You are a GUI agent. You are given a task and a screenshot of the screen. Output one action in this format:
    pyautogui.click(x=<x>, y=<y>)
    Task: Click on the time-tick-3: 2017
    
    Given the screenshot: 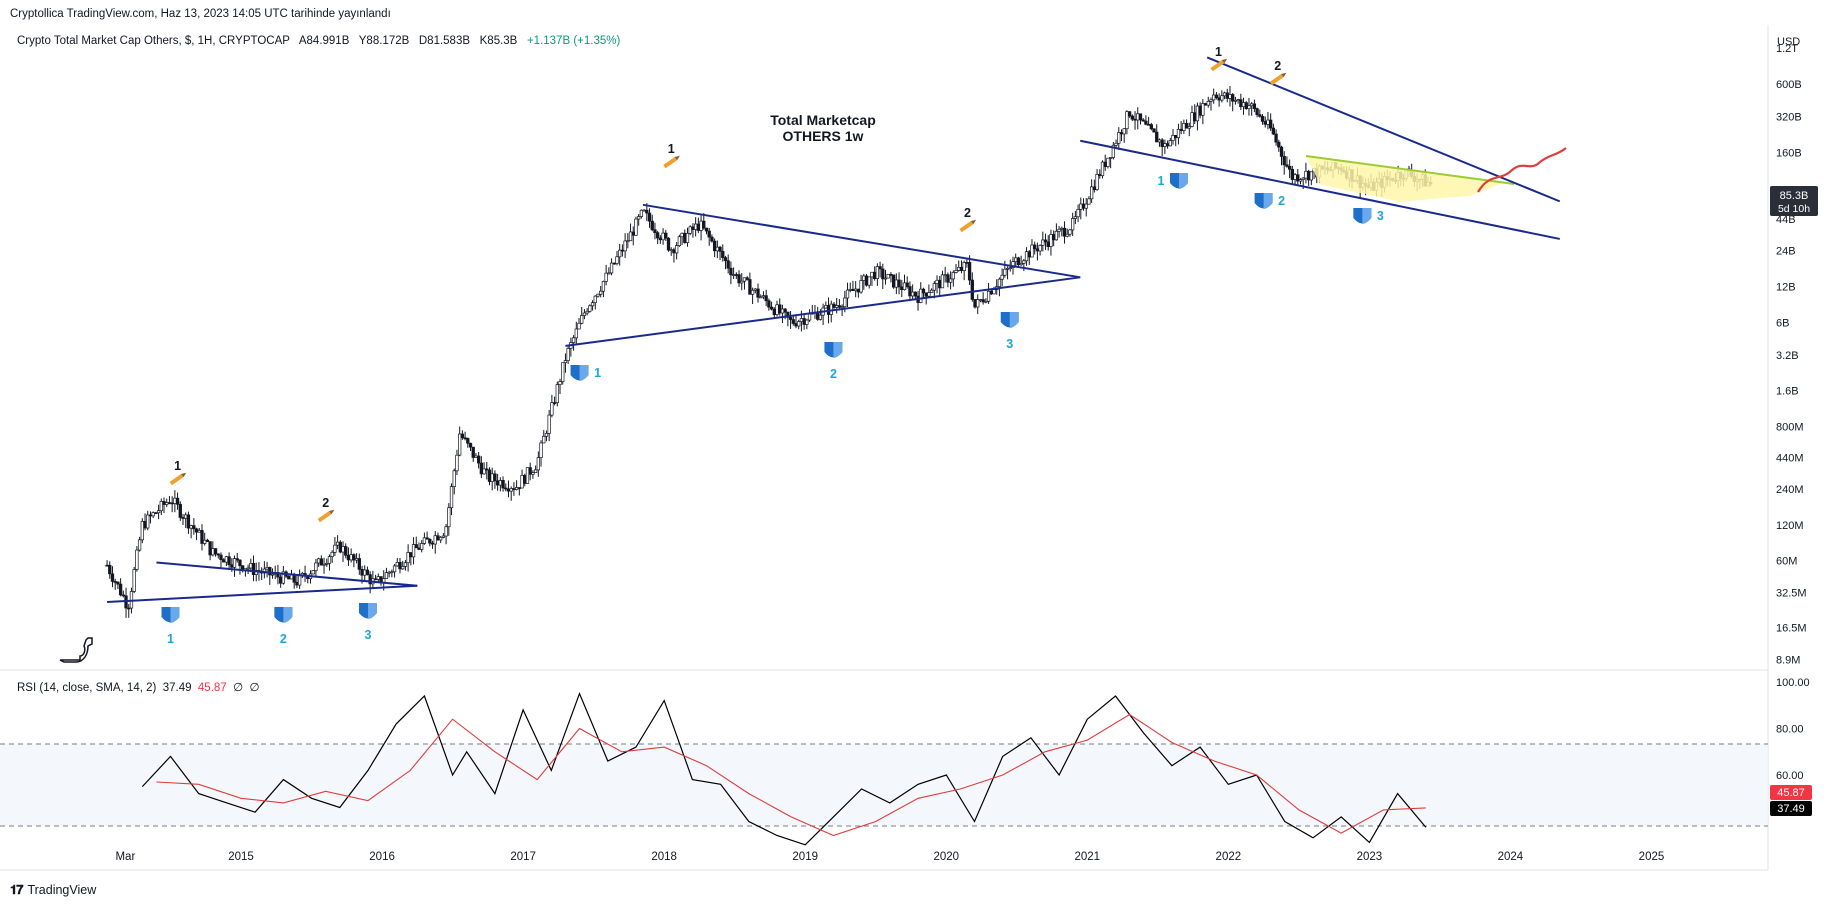 What is the action you would take?
    pyautogui.click(x=523, y=857)
    